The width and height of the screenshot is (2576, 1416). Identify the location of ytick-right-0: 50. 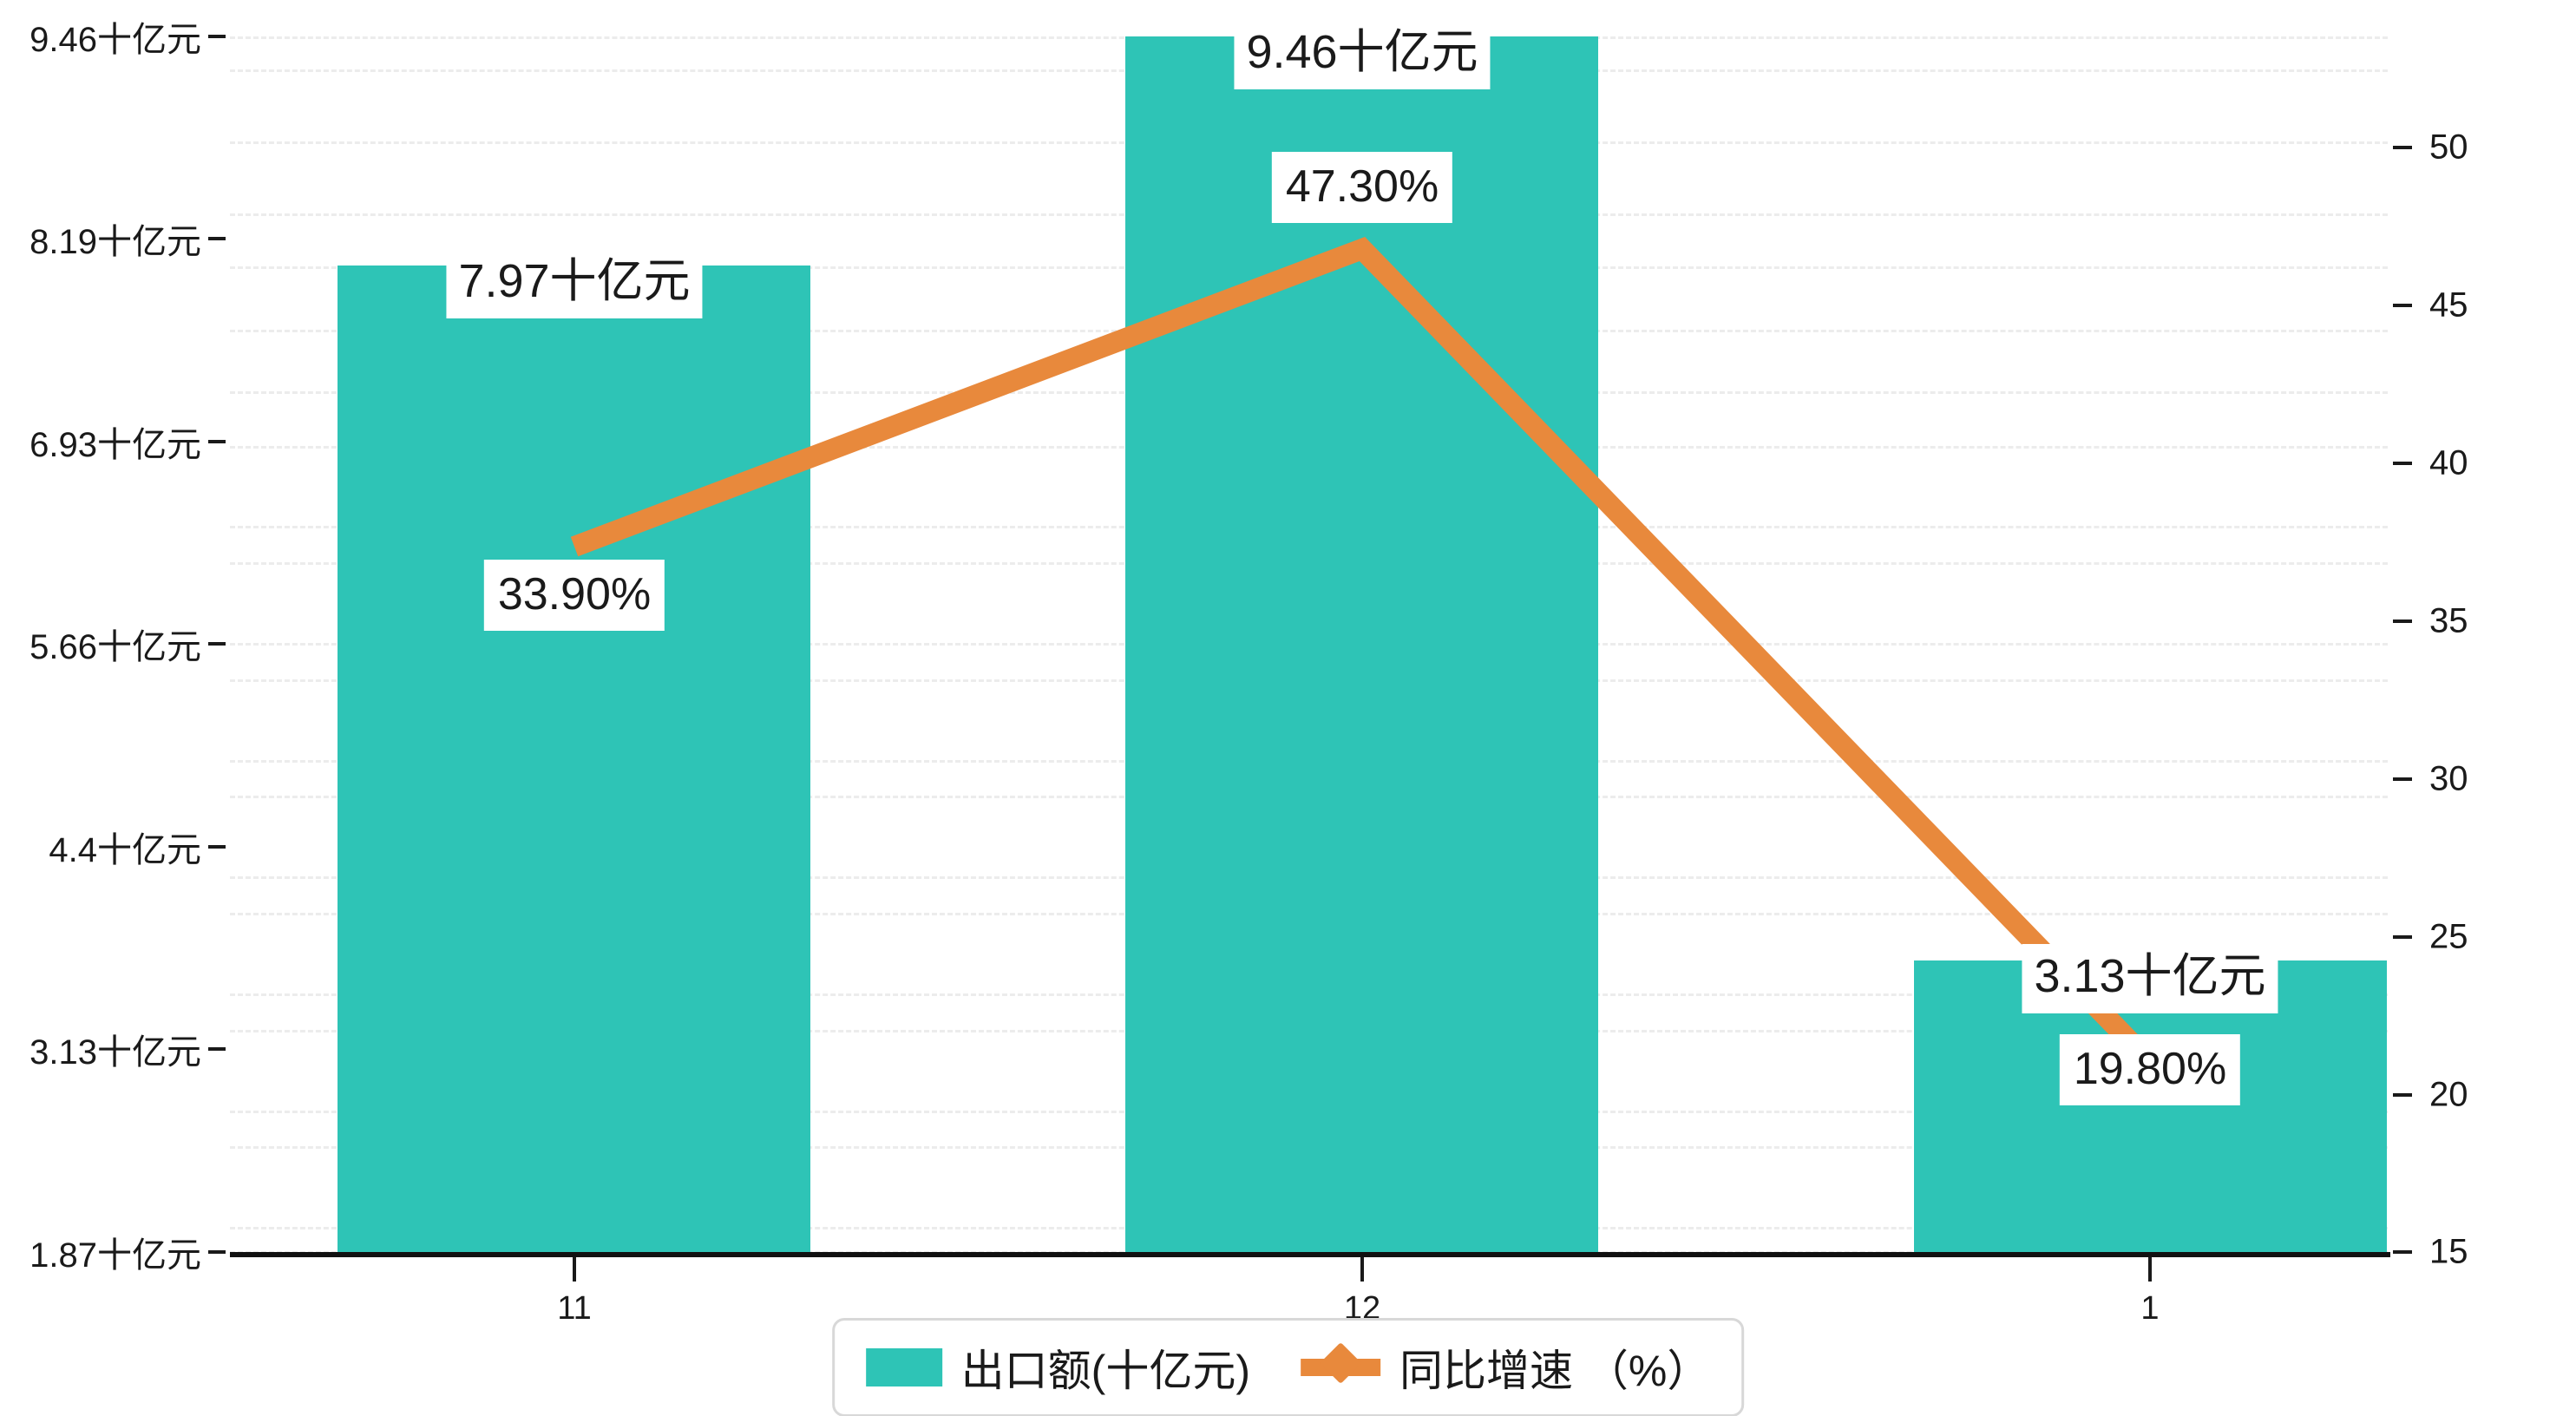
(2448, 147).